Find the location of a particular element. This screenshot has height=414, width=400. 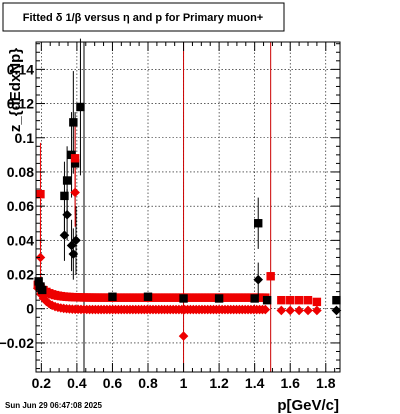

y-axis-title: z_{dEdxNp} is located at coordinates (15, 90).